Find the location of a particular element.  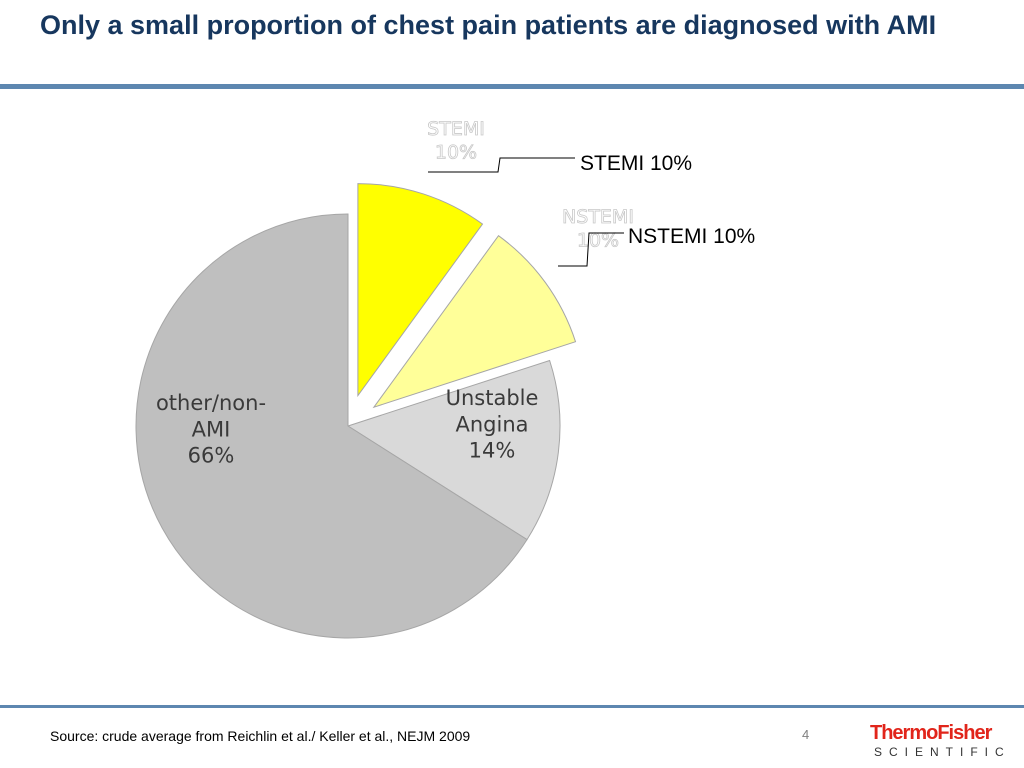

slice-label-0: STEMI 10% is located at coordinates (456, 141).